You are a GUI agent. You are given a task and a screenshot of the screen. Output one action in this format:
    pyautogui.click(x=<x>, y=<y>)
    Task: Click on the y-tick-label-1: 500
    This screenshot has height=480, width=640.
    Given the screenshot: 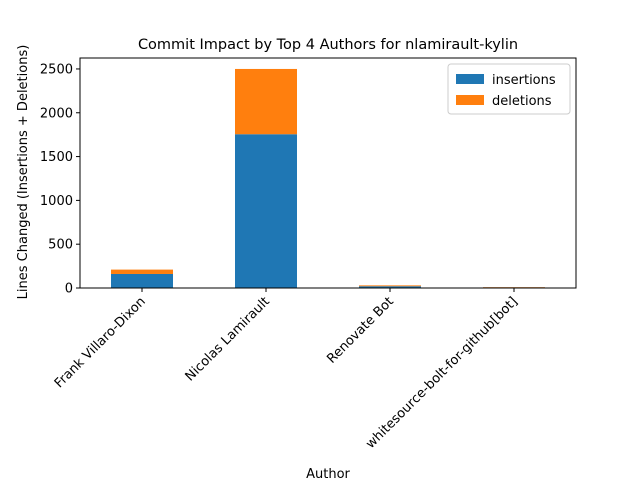 What is the action you would take?
    pyautogui.click(x=60, y=245)
    